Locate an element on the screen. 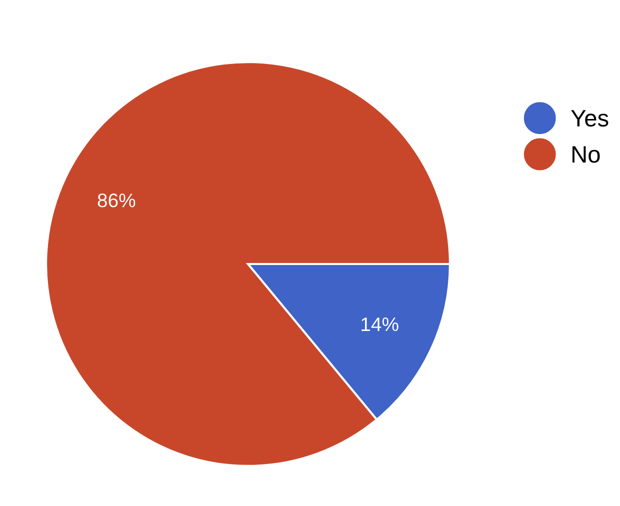  legend-label: Yes is located at coordinates (589, 118).